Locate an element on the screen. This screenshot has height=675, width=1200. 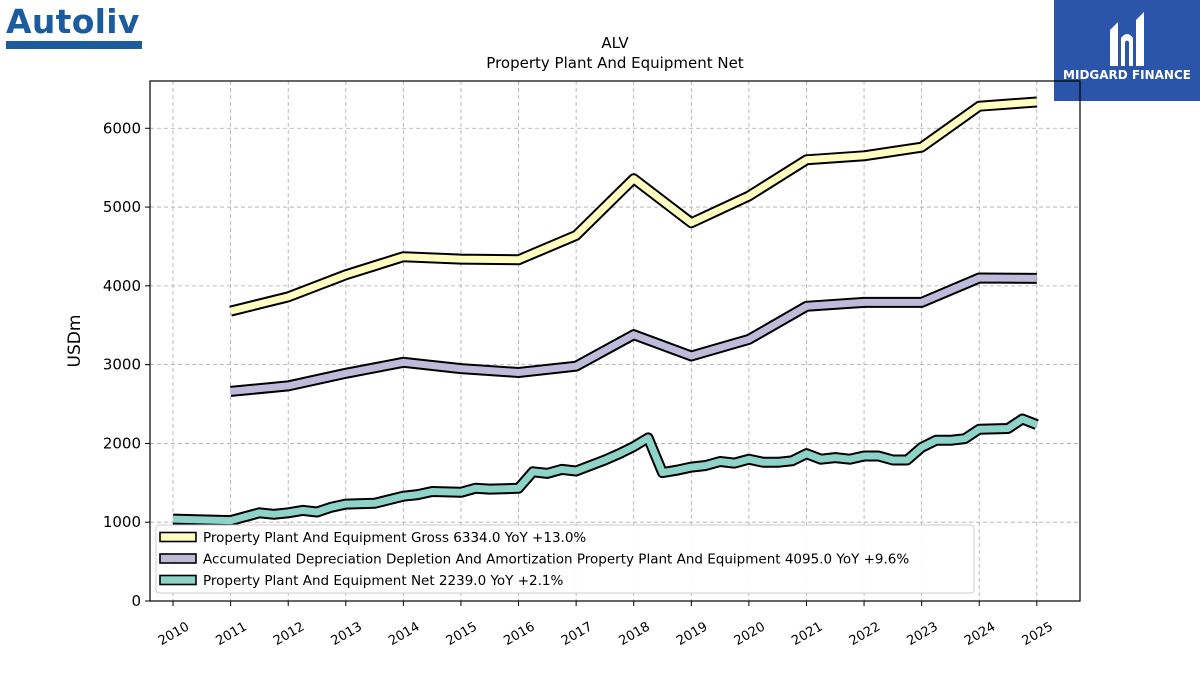
y-tick-label: 4000 is located at coordinates (122, 286).